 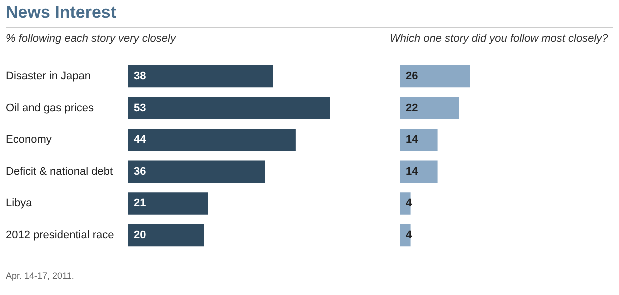 What do you see at coordinates (140, 204) in the screenshot?
I see `data-label: 21` at bounding box center [140, 204].